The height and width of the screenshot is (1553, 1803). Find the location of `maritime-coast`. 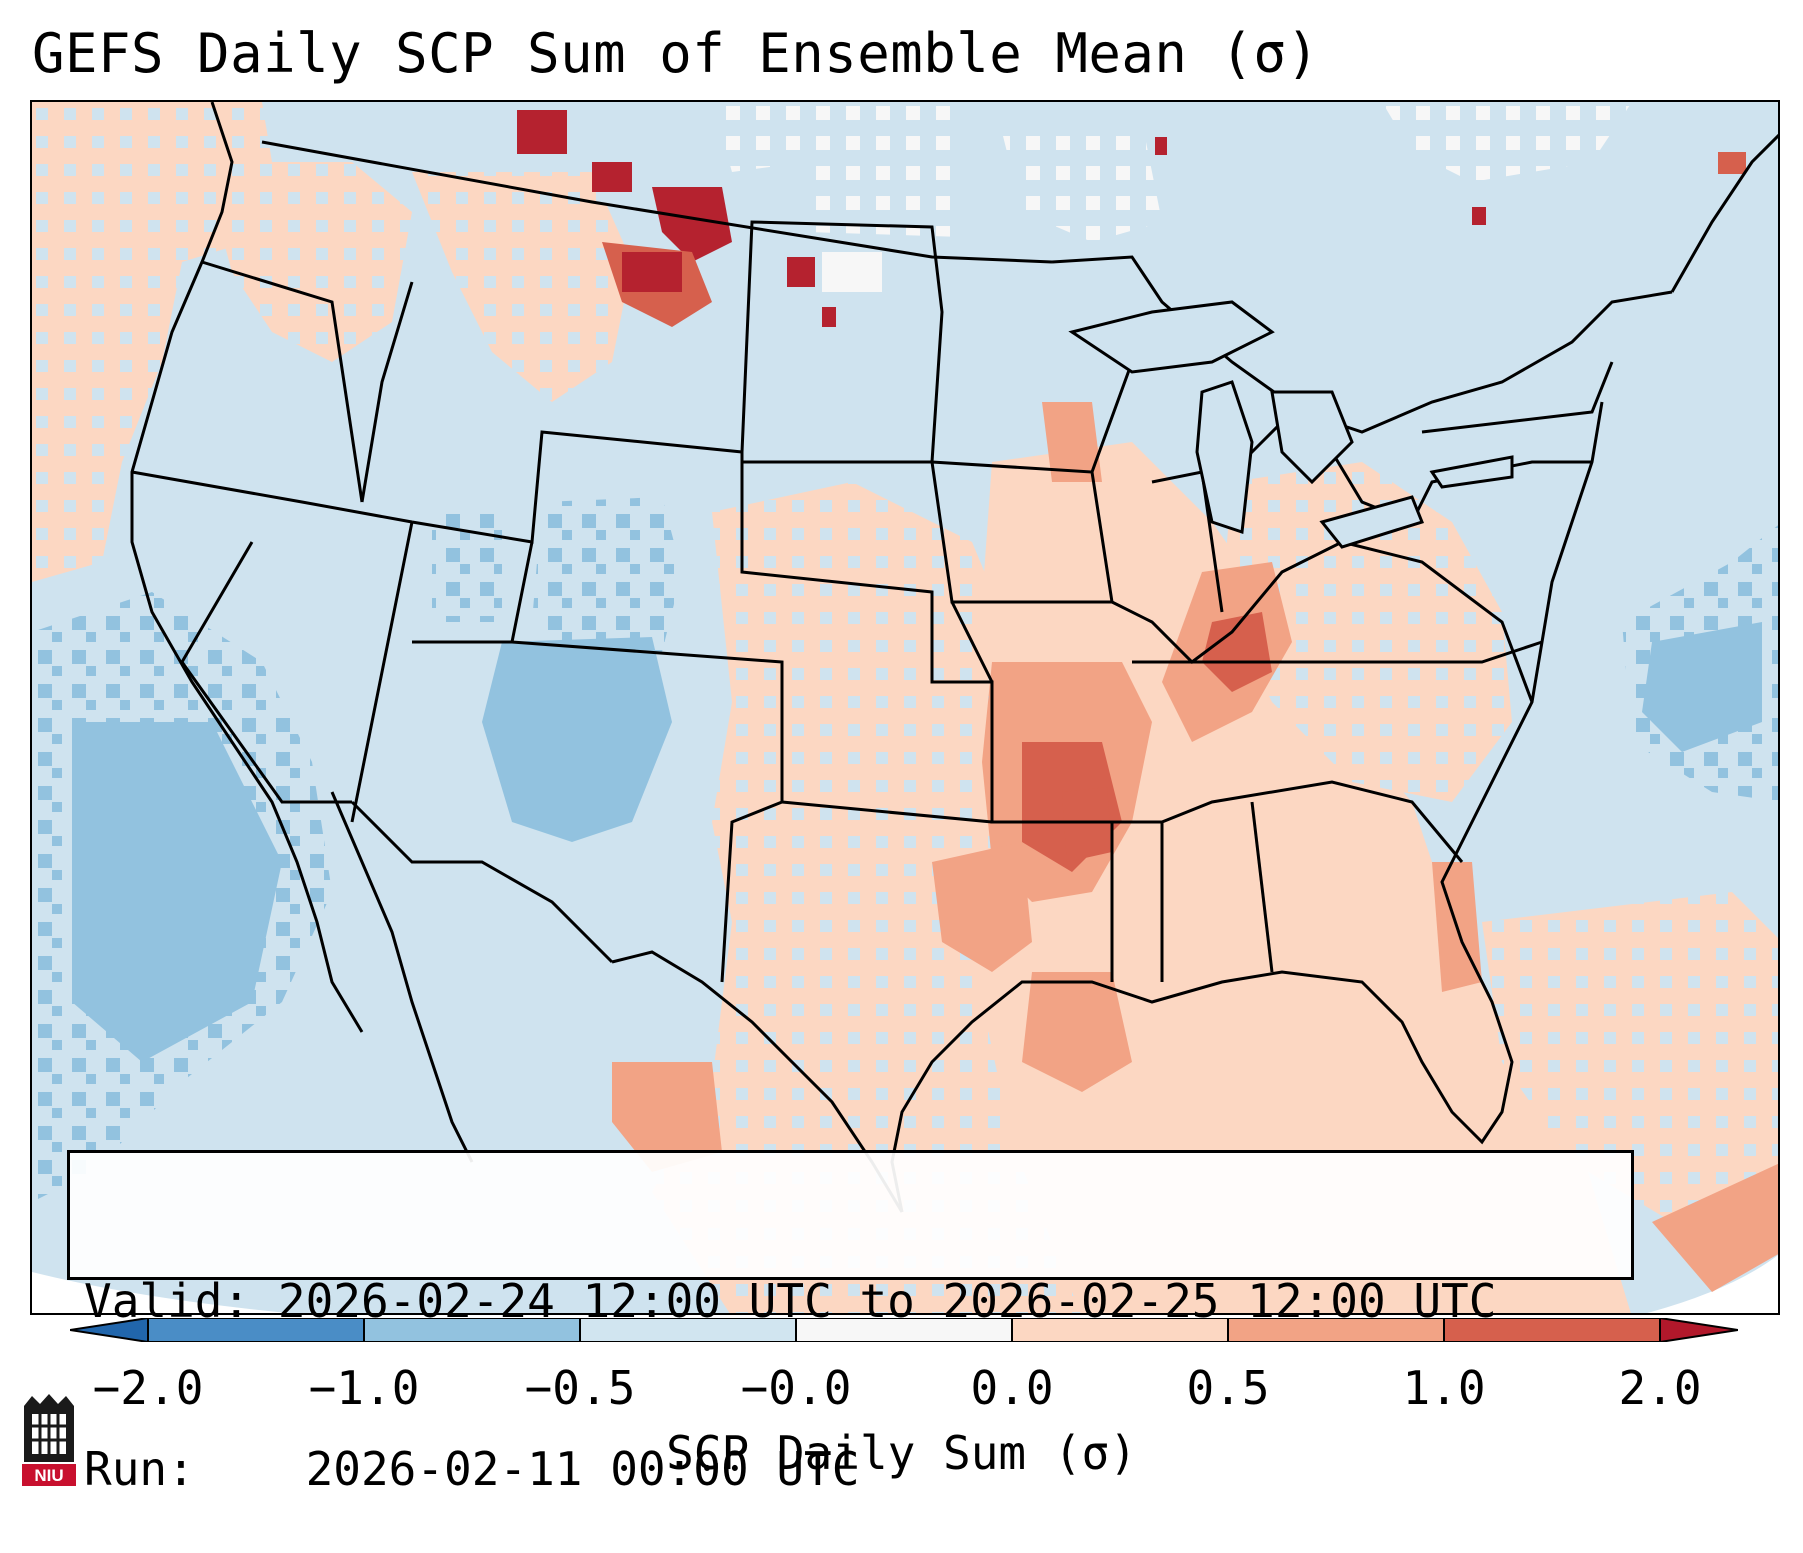

maritime-coast is located at coordinates (1724, 213).